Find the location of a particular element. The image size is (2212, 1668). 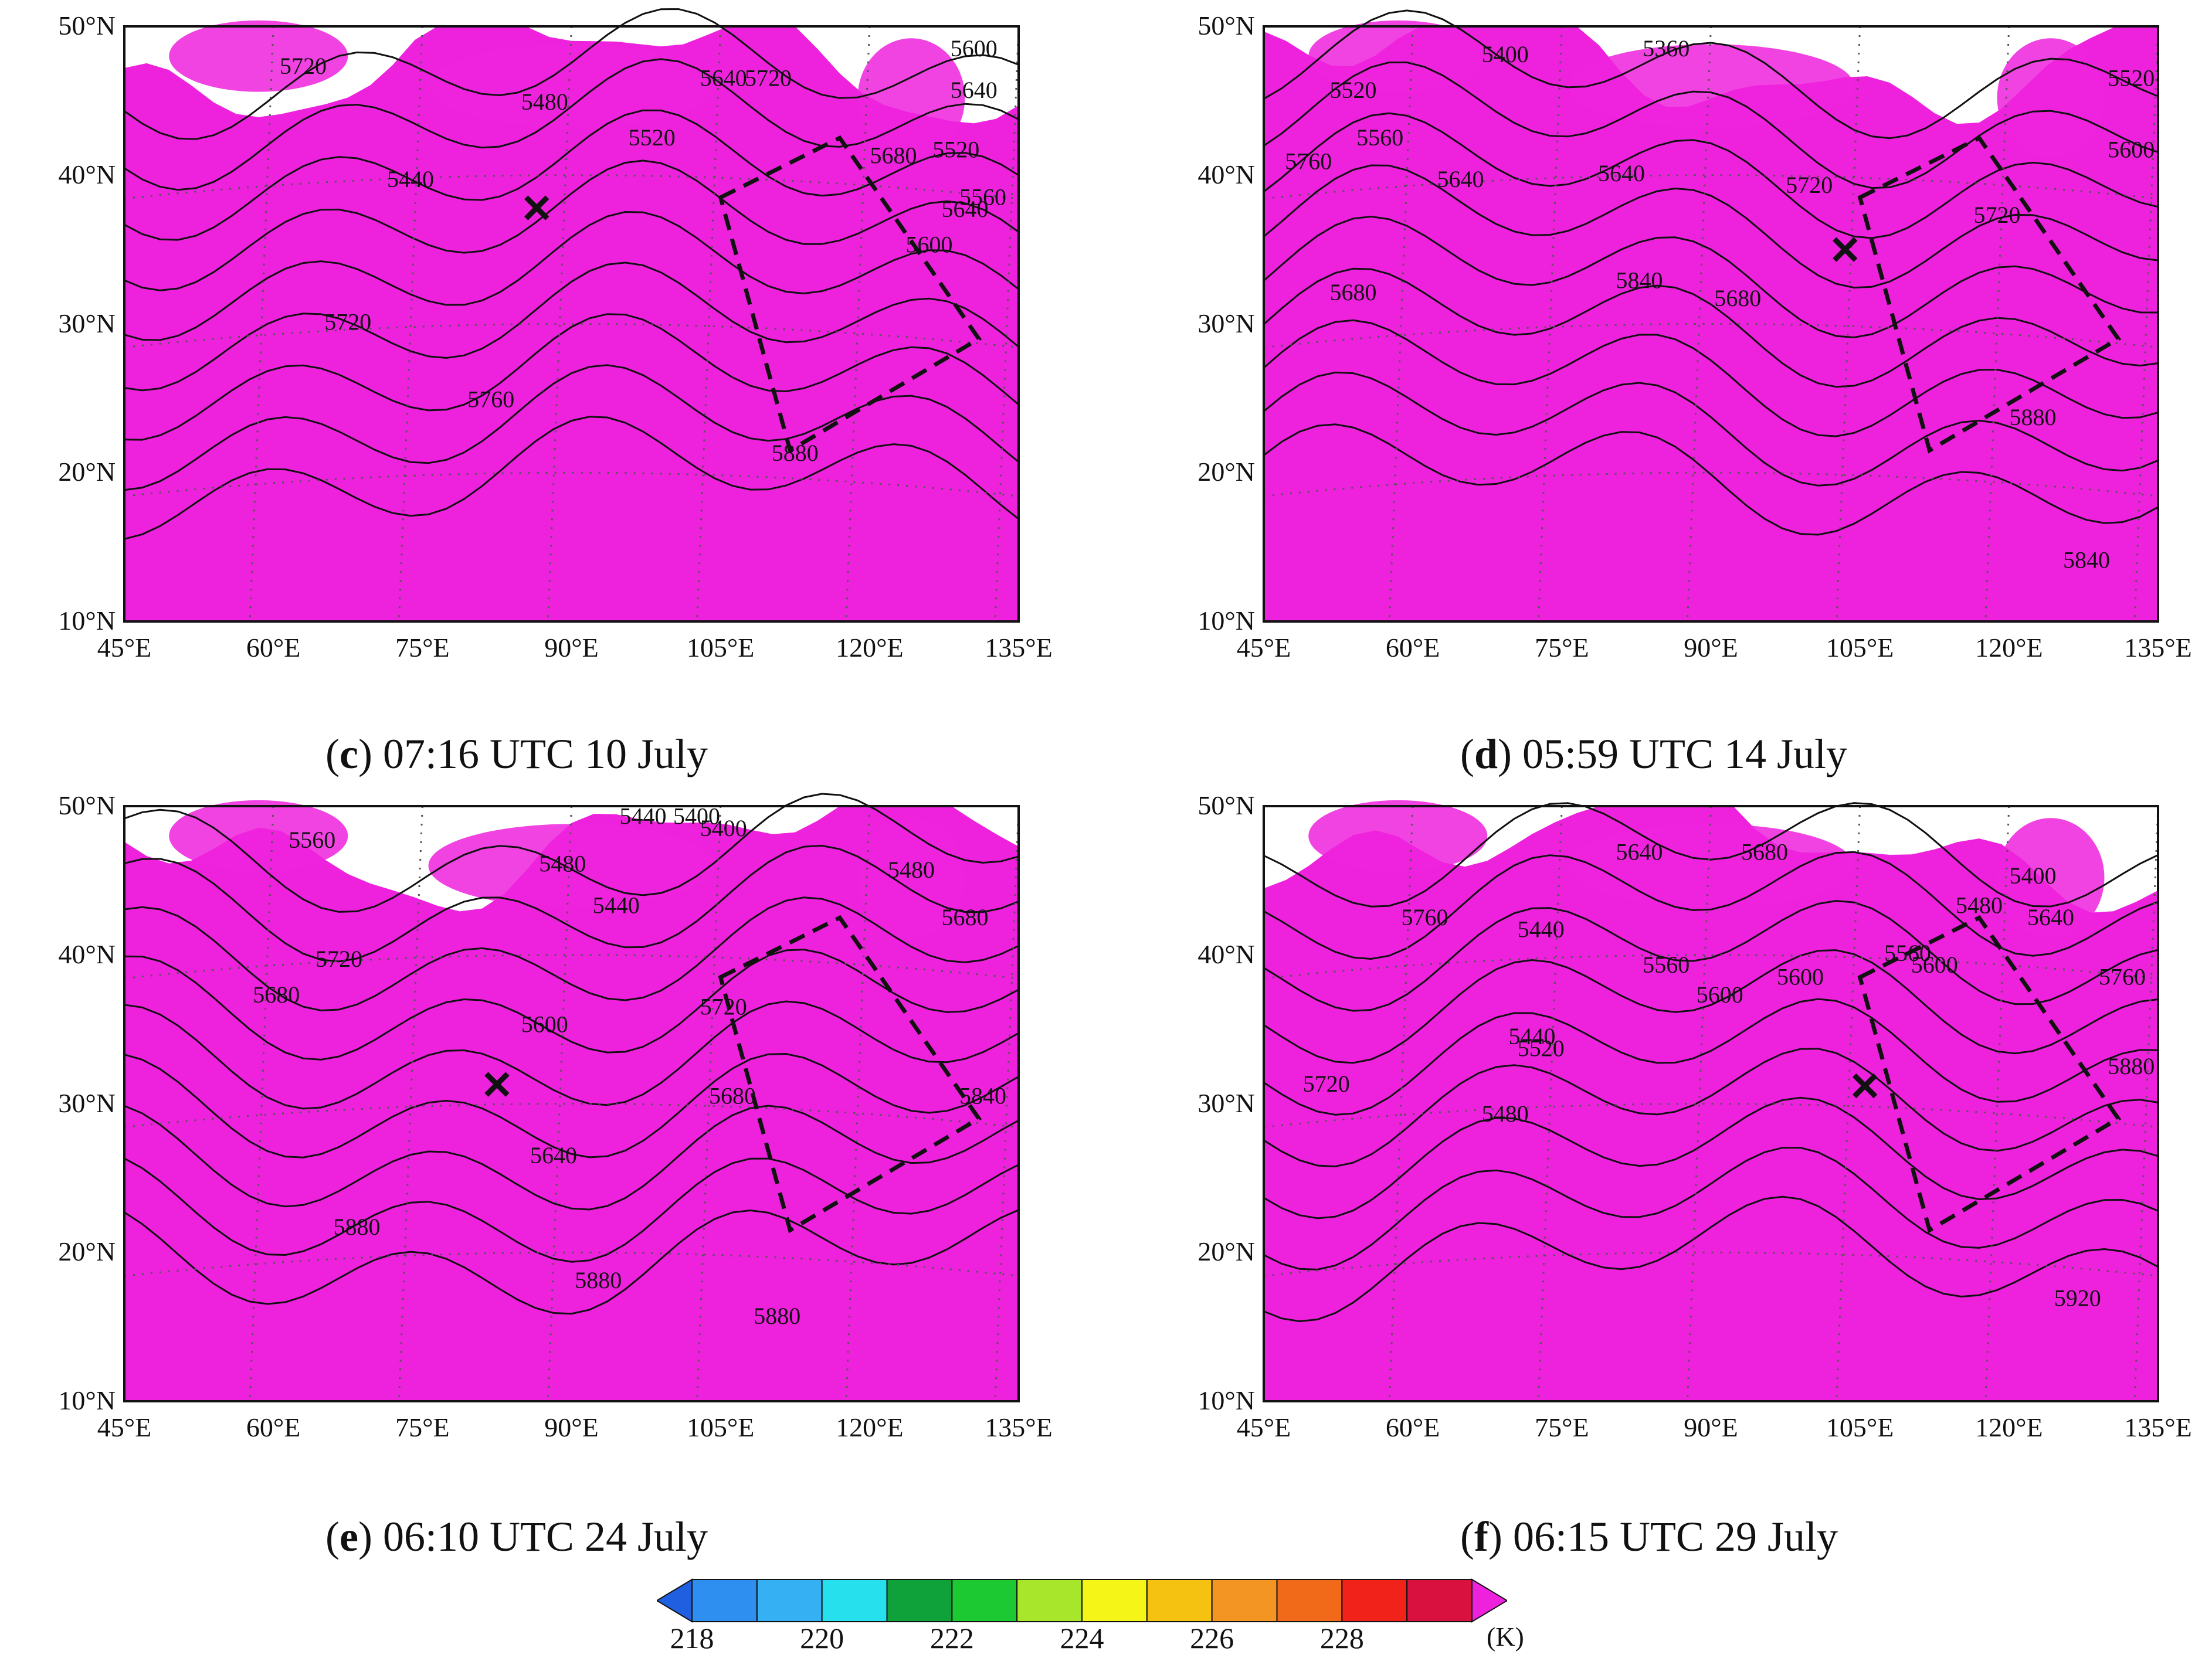

panel-letter: f is located at coordinates (1481, 1537).